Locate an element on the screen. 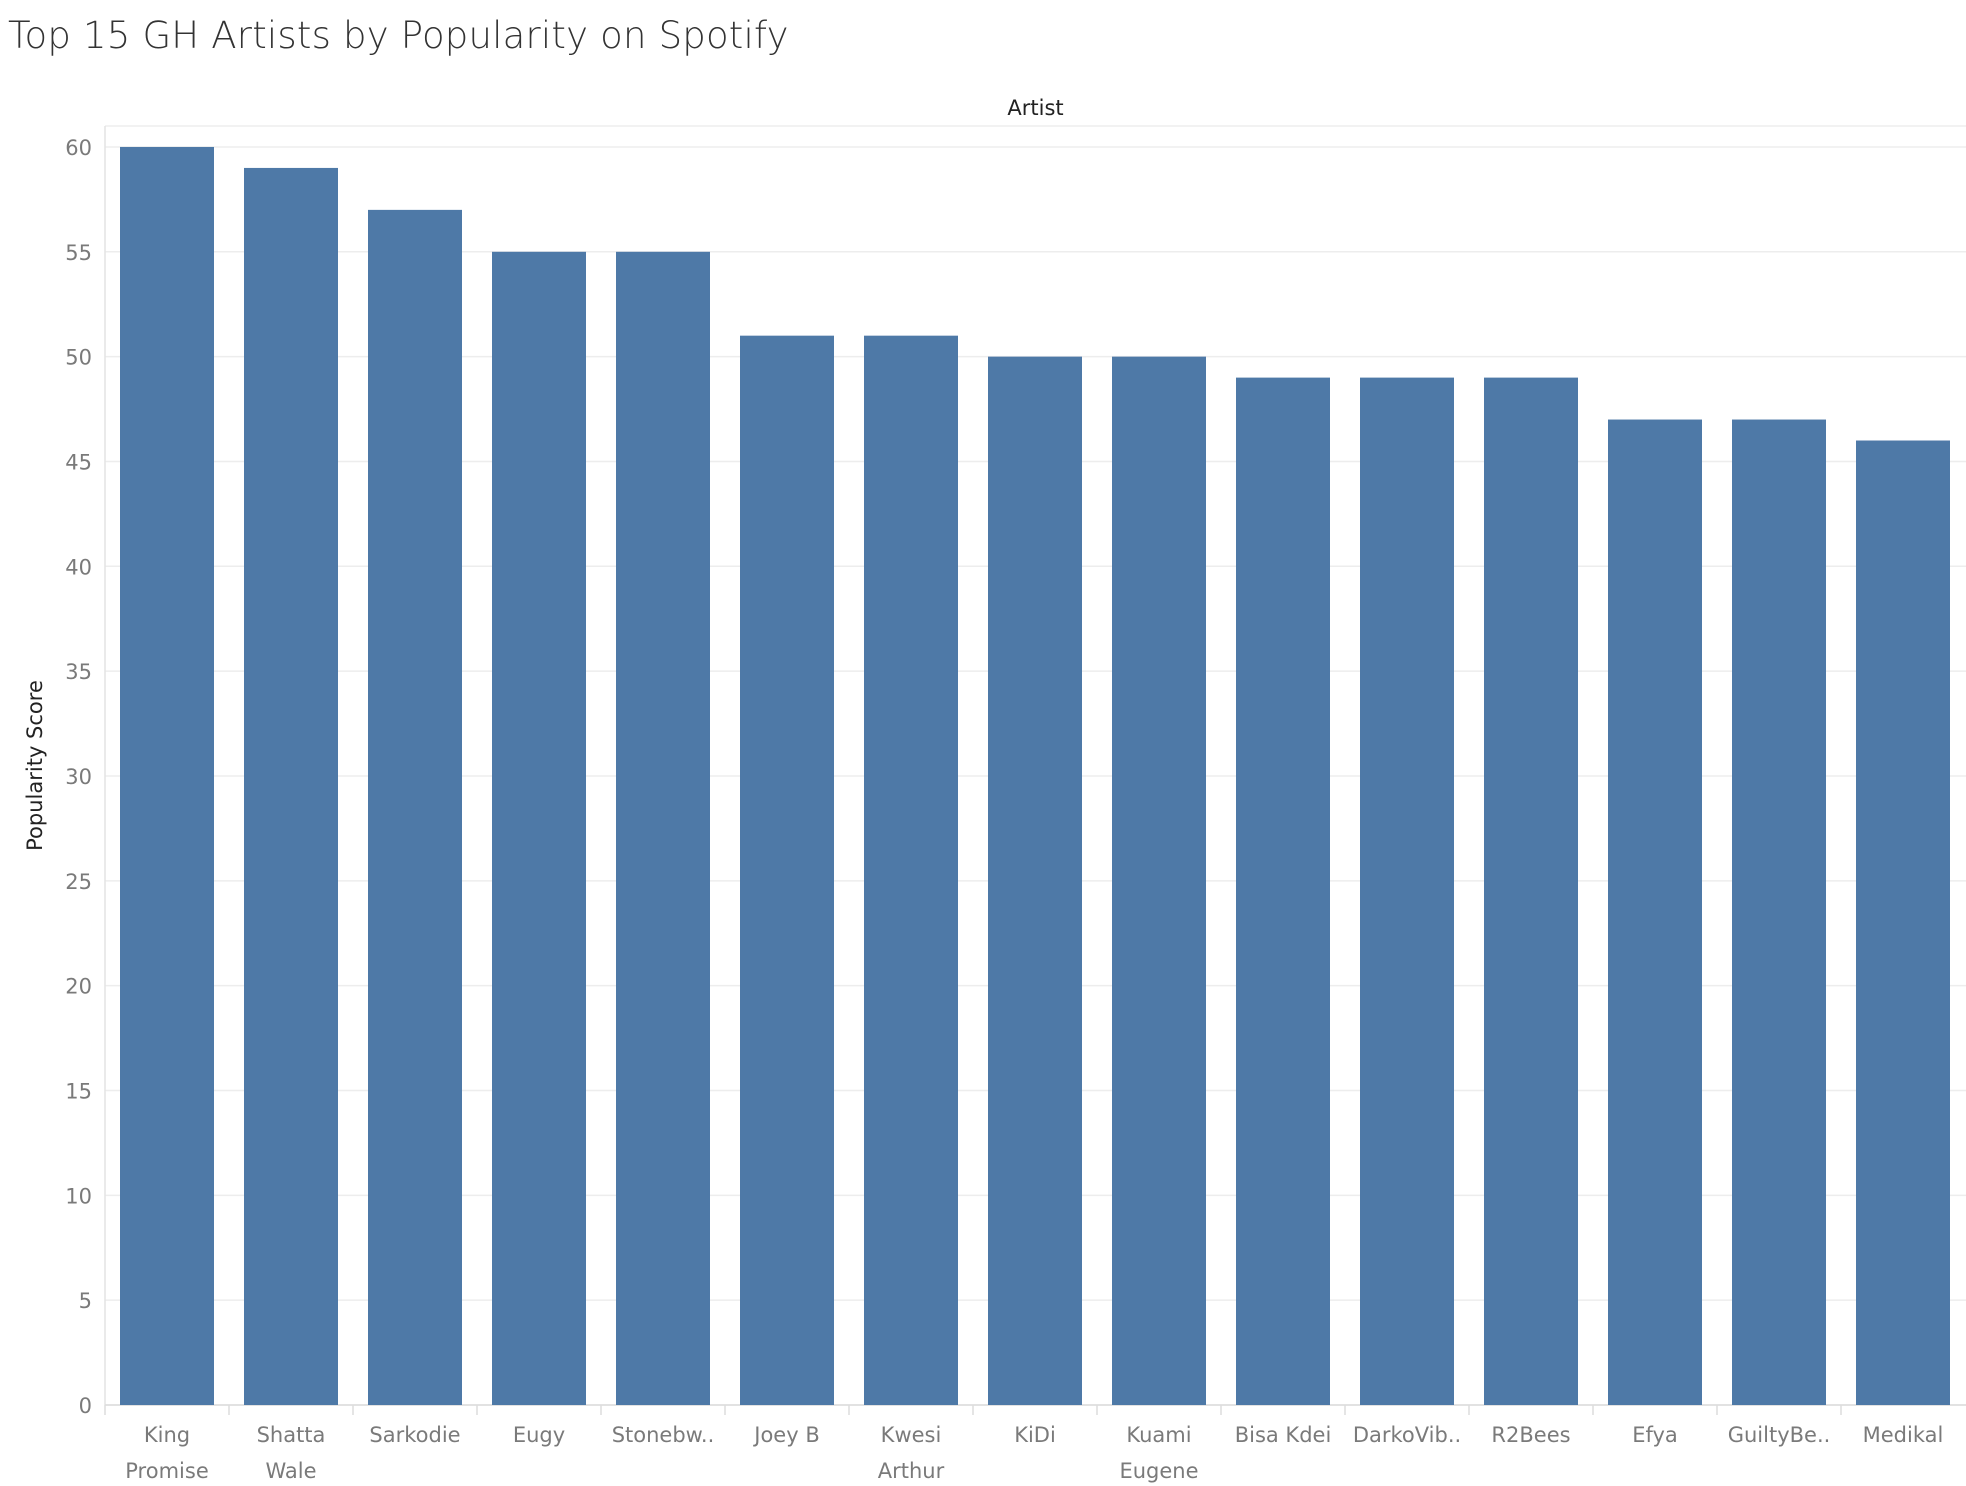  y-tick-label: 30 is located at coordinates (78, 777).